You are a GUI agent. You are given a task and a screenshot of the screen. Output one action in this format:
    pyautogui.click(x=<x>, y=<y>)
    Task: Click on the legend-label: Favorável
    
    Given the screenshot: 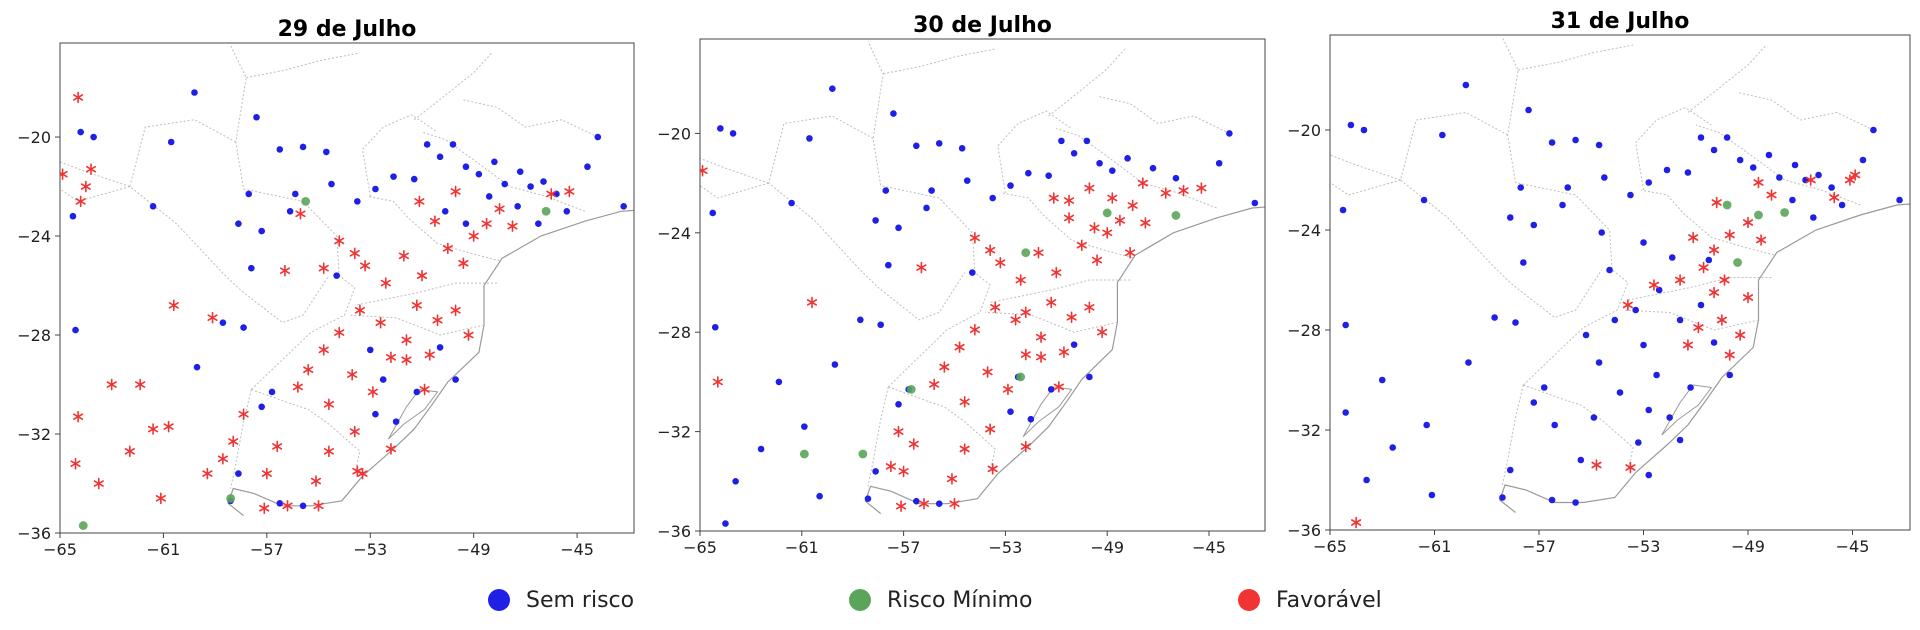 What is the action you would take?
    pyautogui.click(x=1329, y=600)
    